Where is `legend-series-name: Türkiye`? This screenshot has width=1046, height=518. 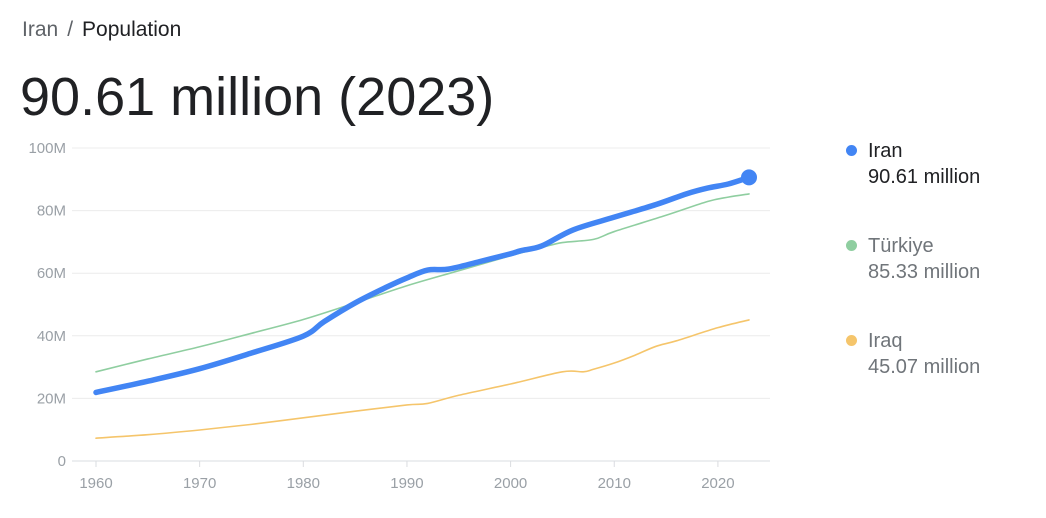
legend-series-name: Türkiye is located at coordinates (901, 246).